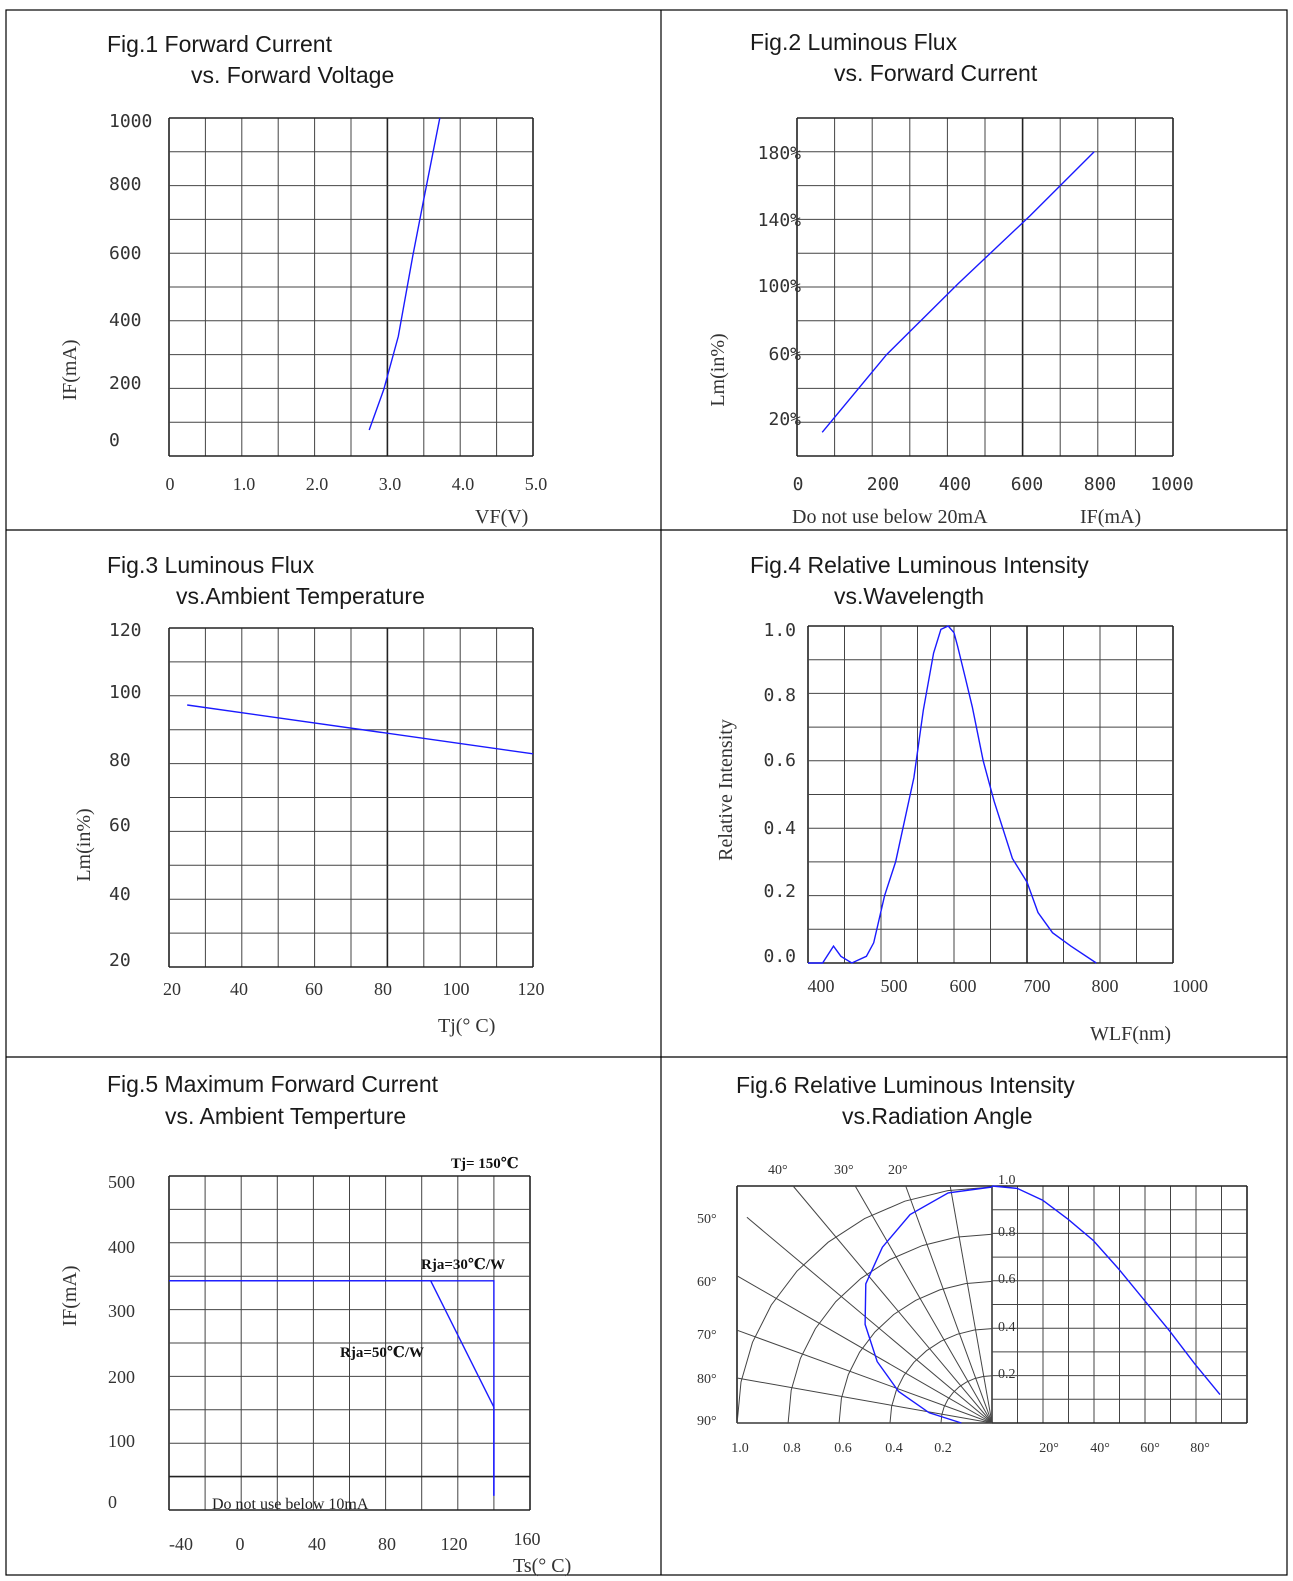 The height and width of the screenshot is (1581, 1293). I want to click on fig5-x-tick: 160, so click(527, 1539).